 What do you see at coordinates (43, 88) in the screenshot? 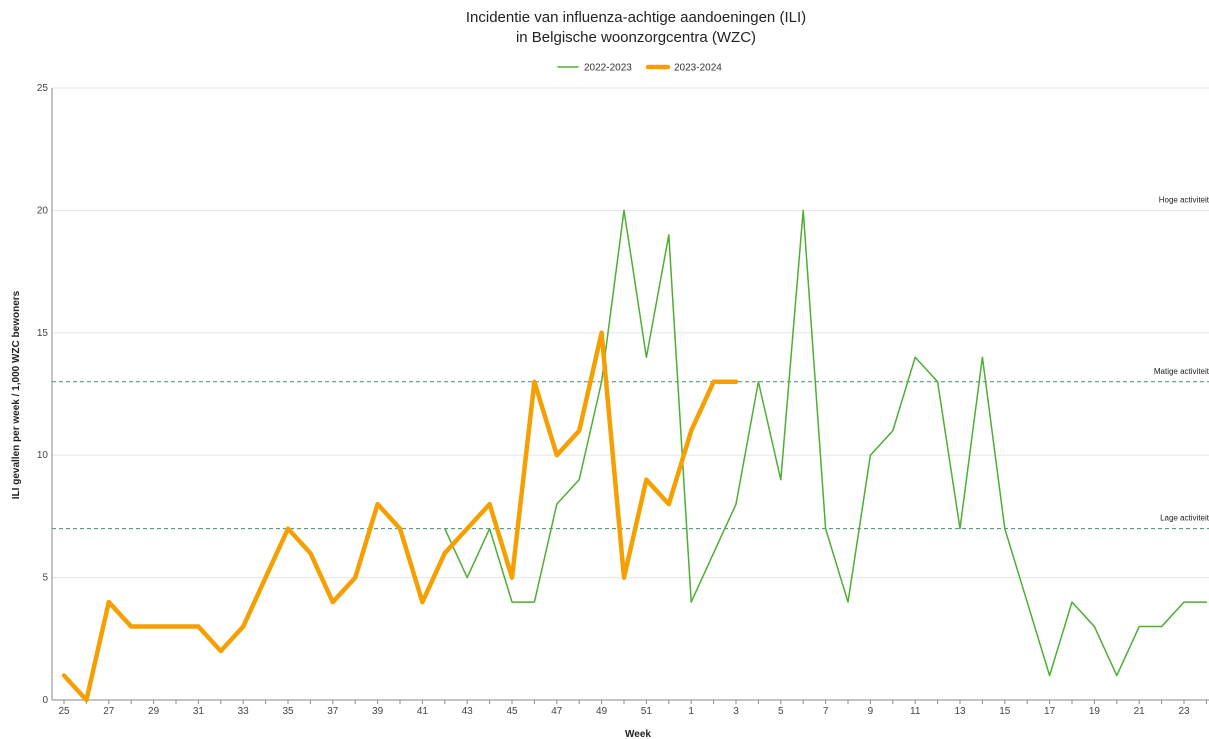
I see `y-tick-label-25: 25` at bounding box center [43, 88].